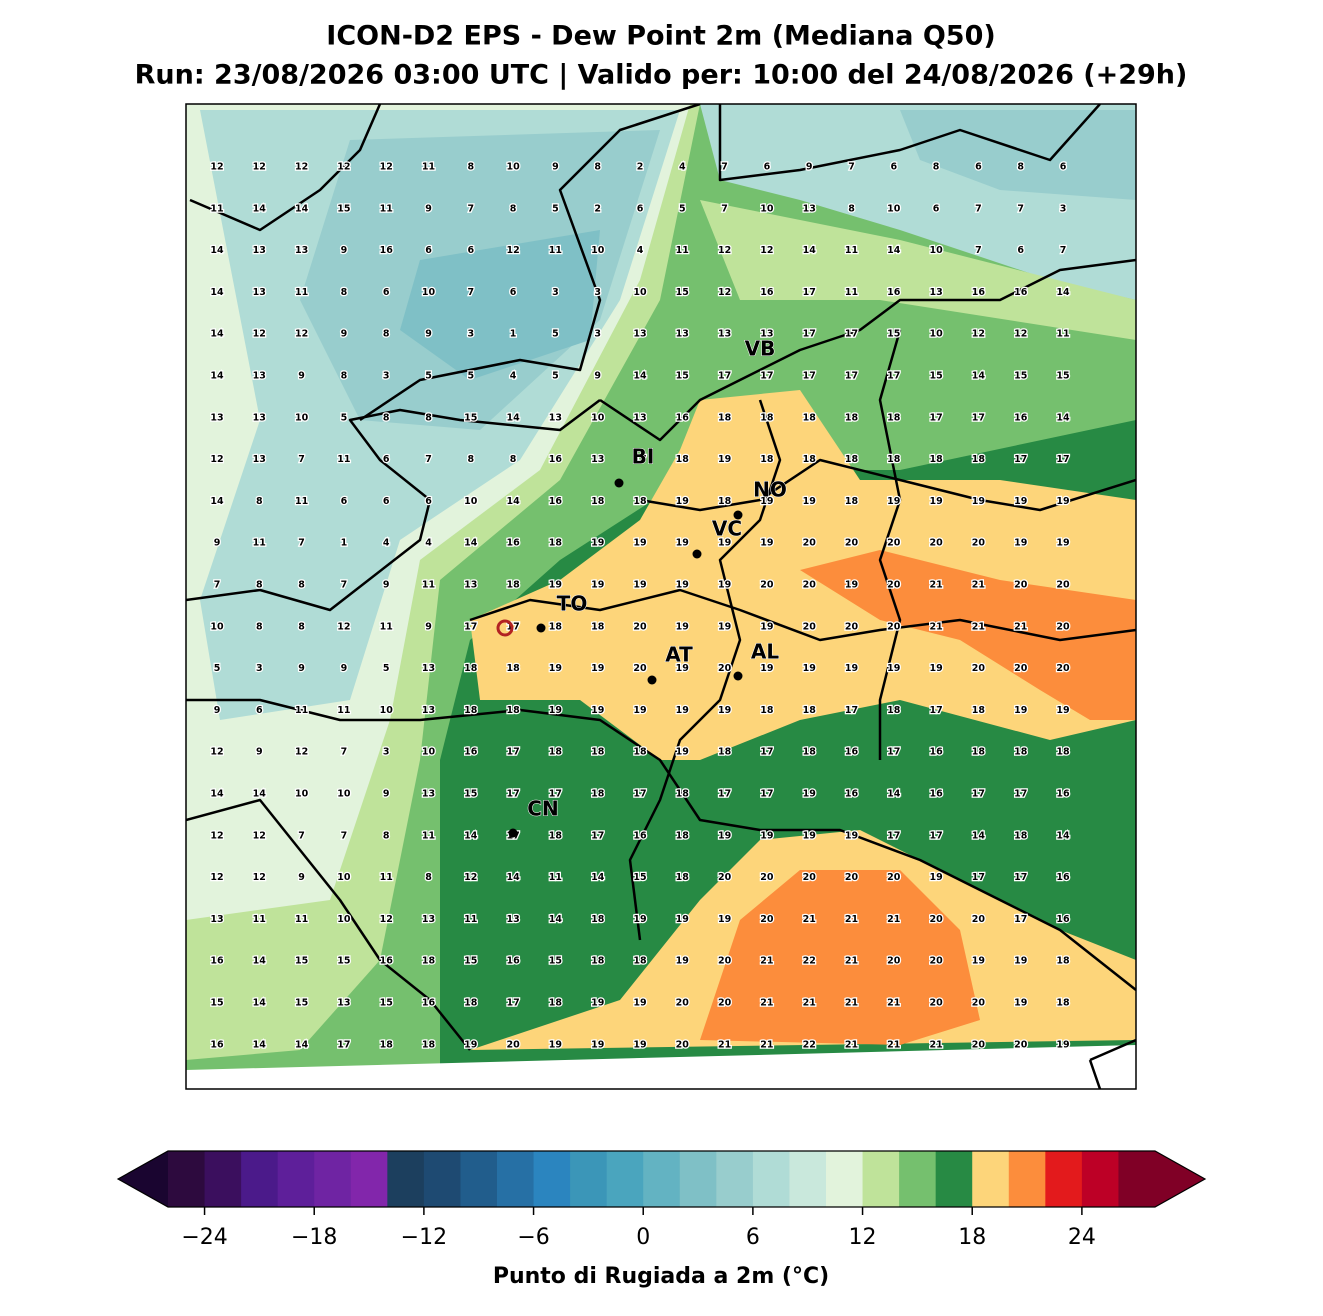 Image resolution: width=1323 pixels, height=1316 pixels. Describe the element at coordinates (619, 483) in the screenshot. I see `city-dot` at that location.